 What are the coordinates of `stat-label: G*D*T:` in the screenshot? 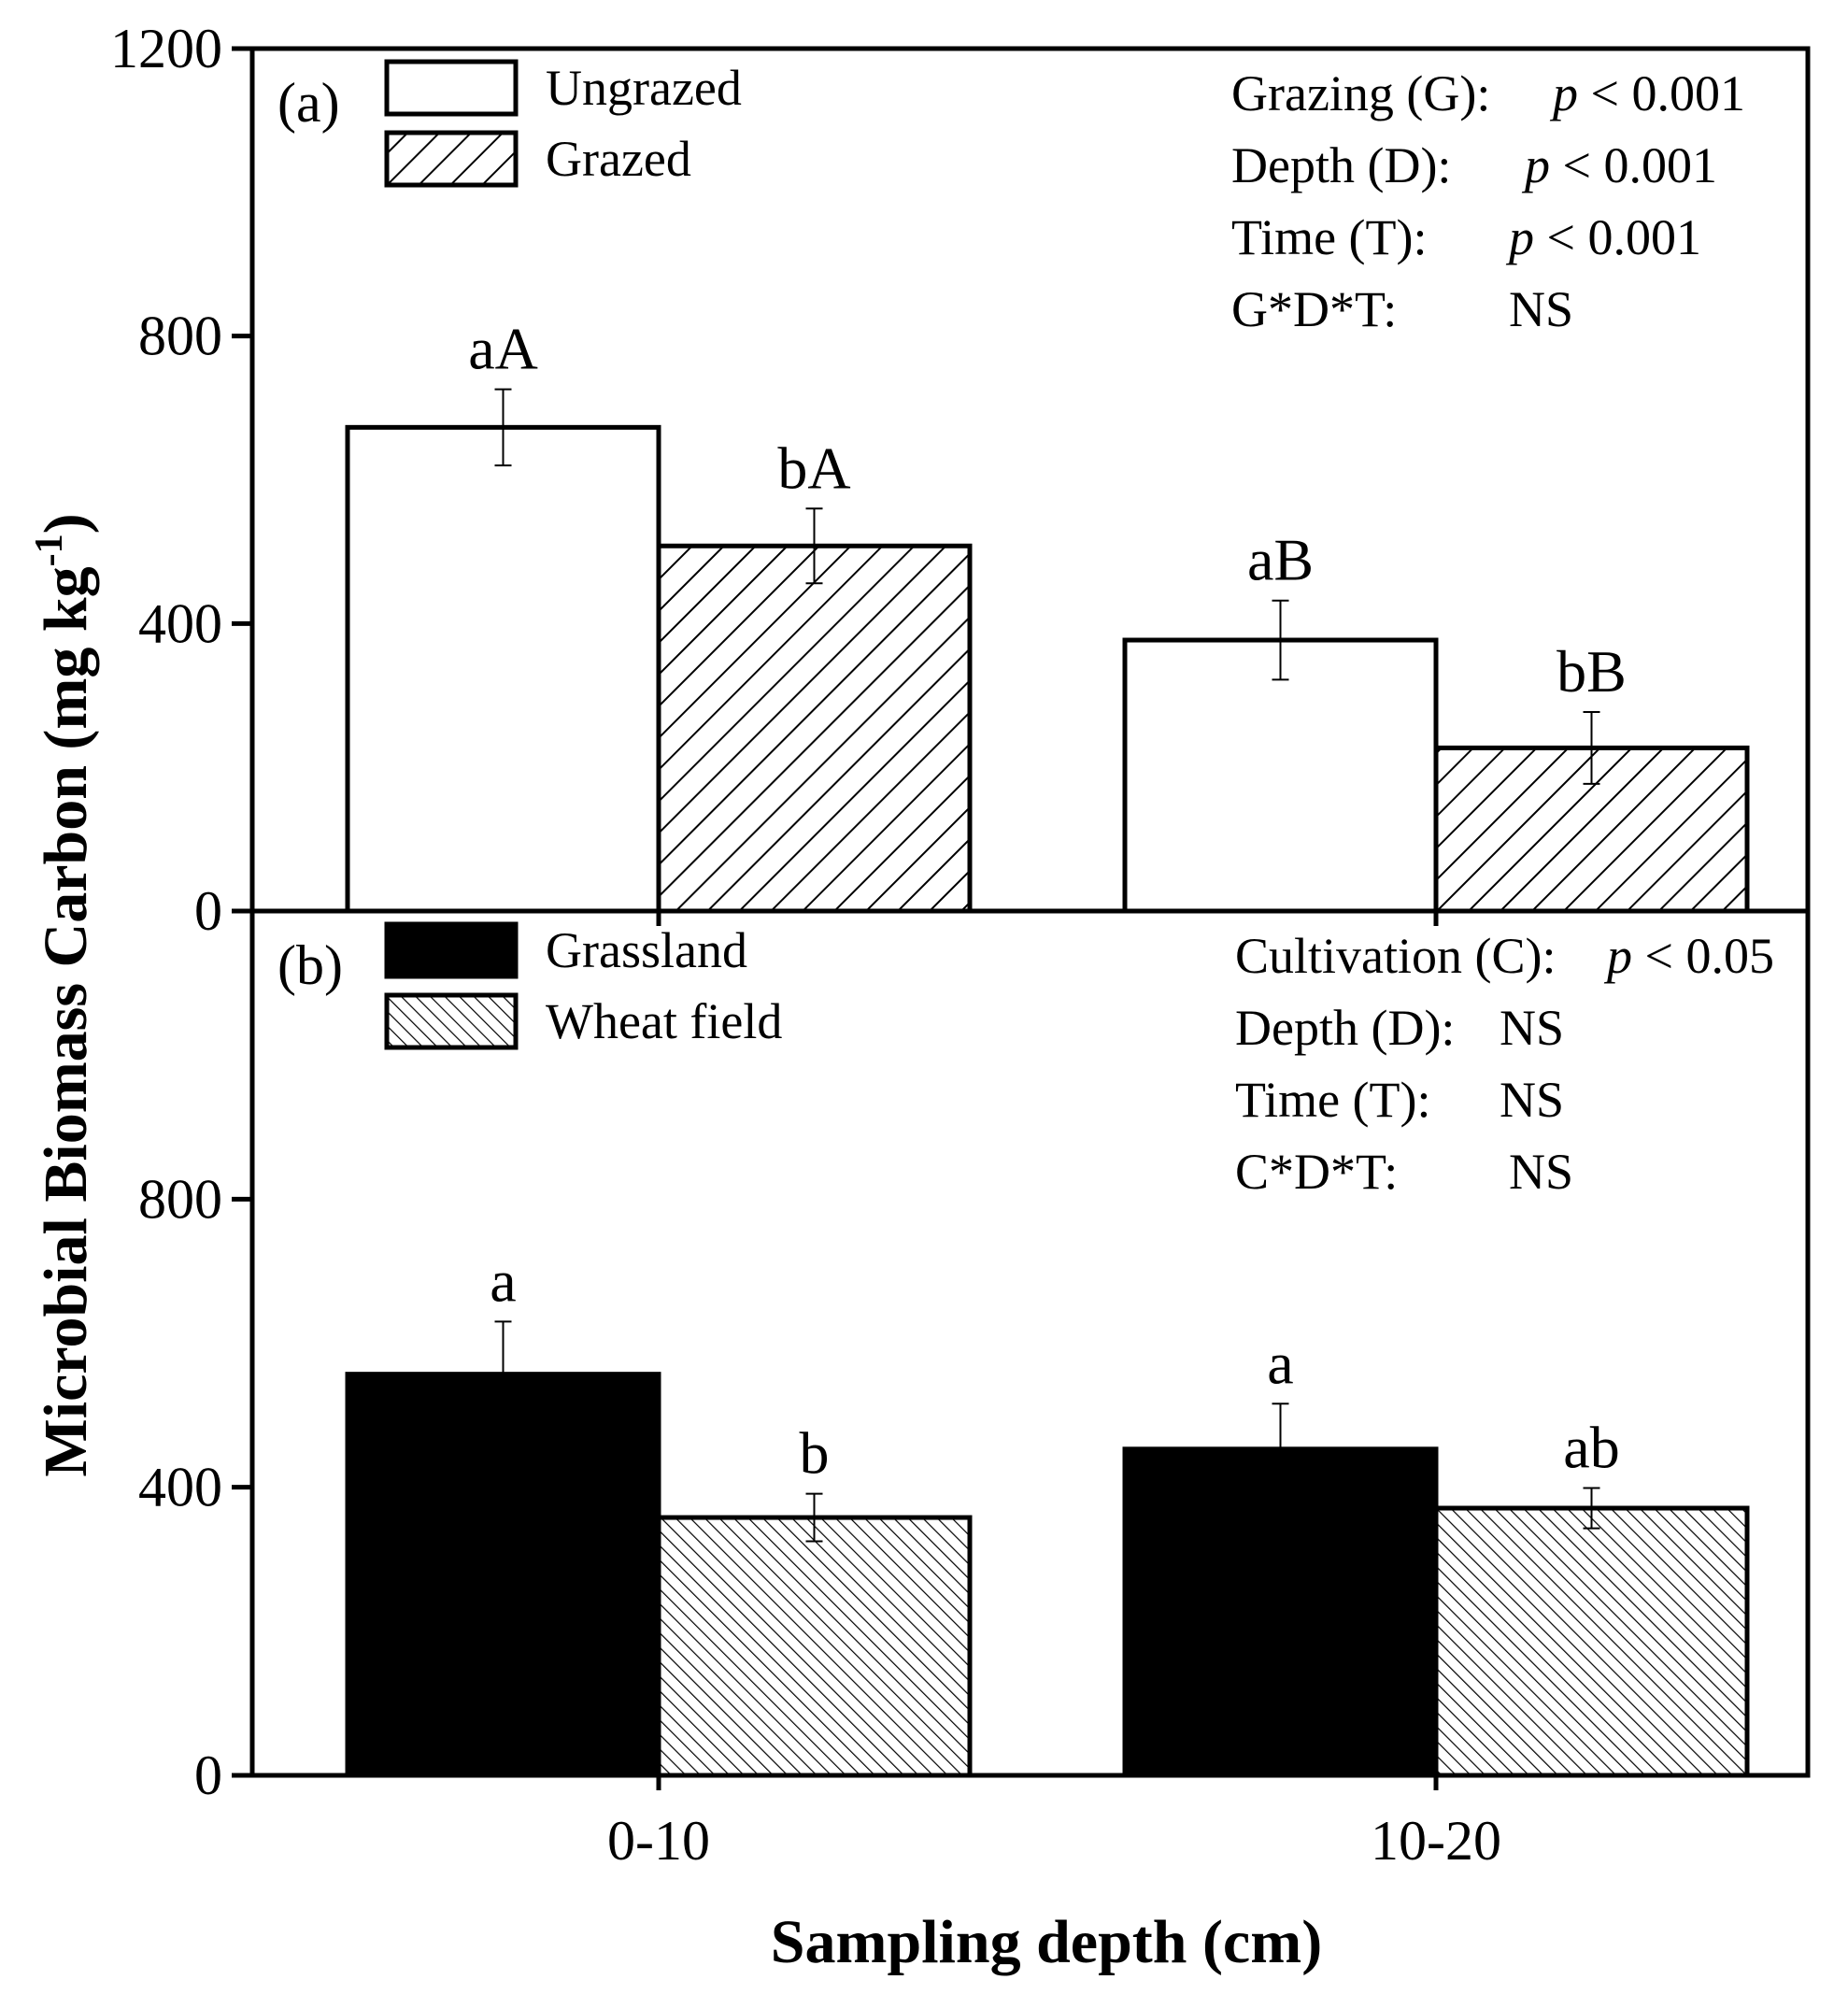 It's located at (1314, 309).